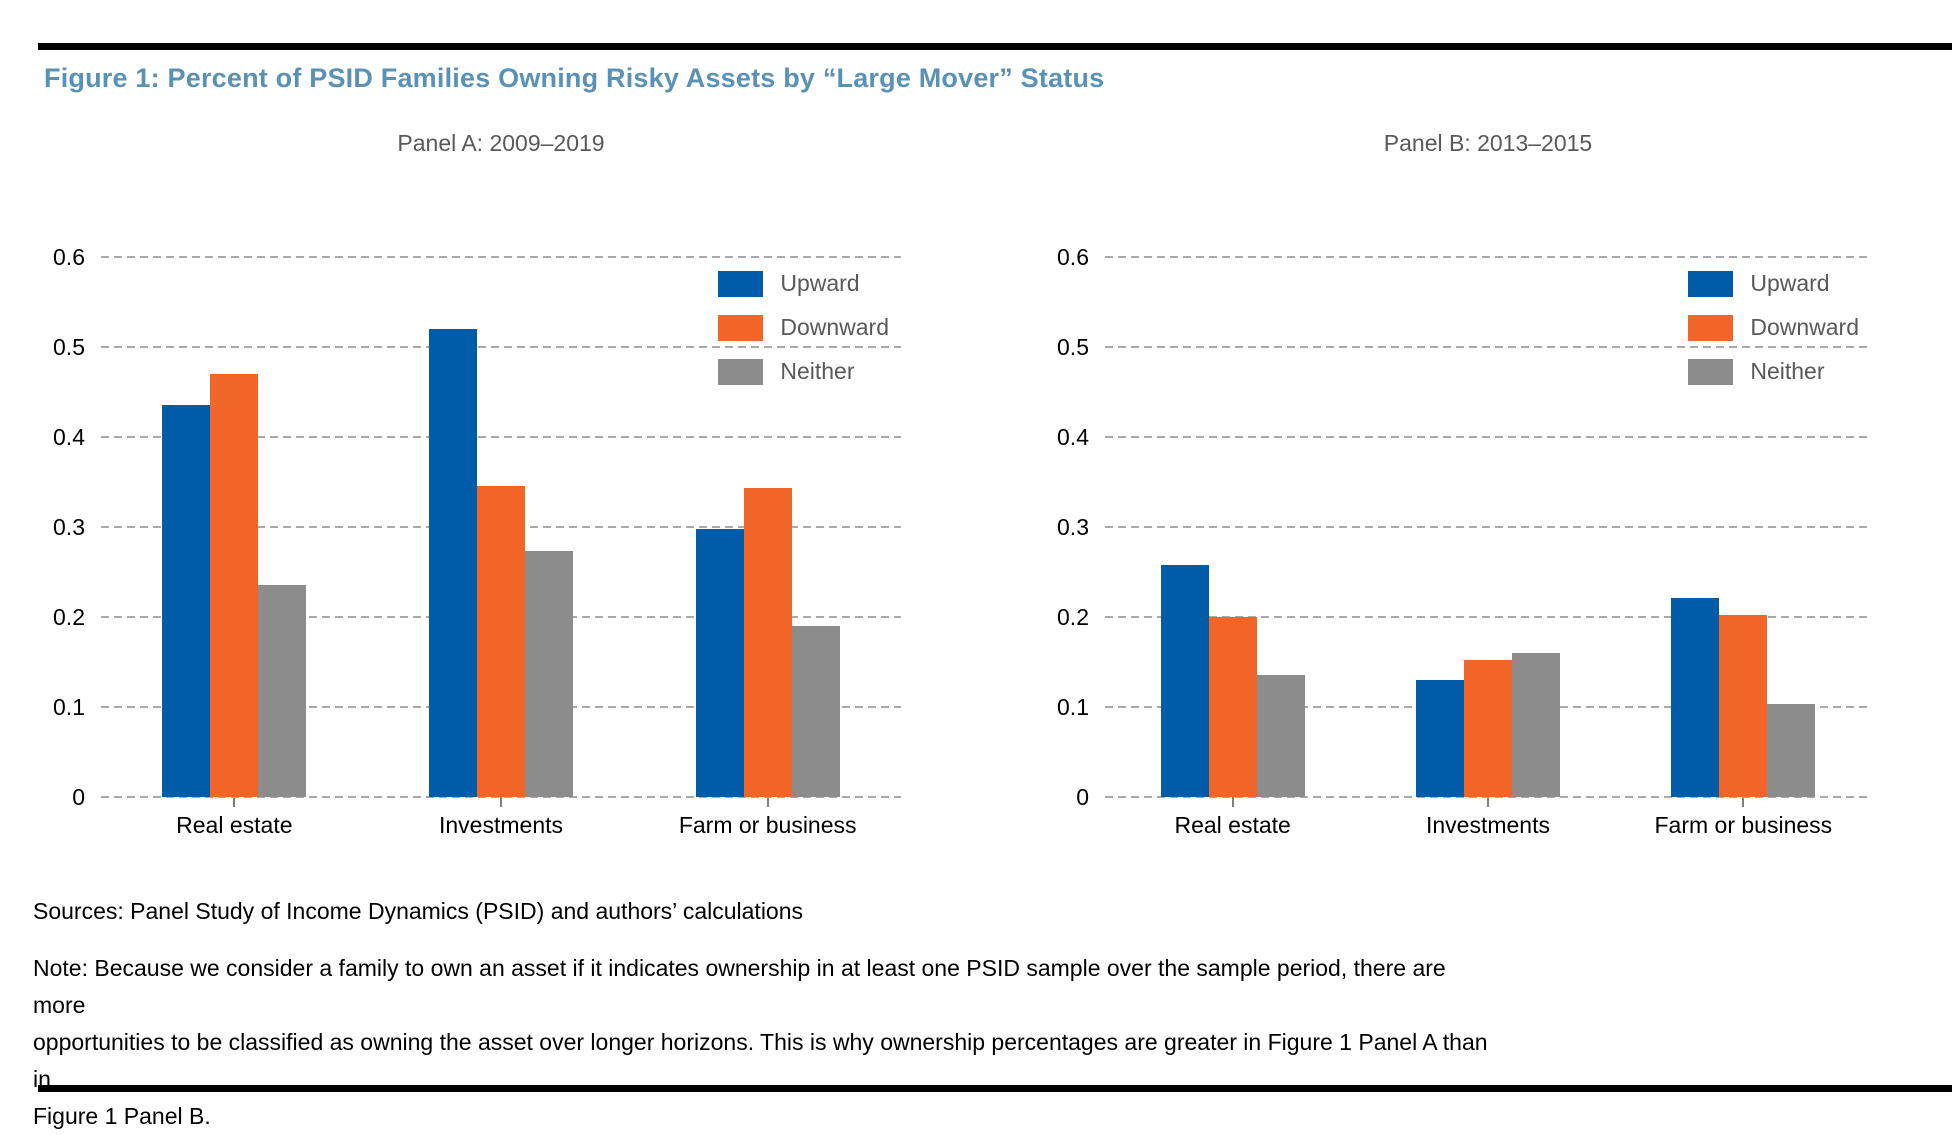 Image resolution: width=1956 pixels, height=1135 pixels. I want to click on panel-a-legend: Upward Downward Neither, so click(803, 336).